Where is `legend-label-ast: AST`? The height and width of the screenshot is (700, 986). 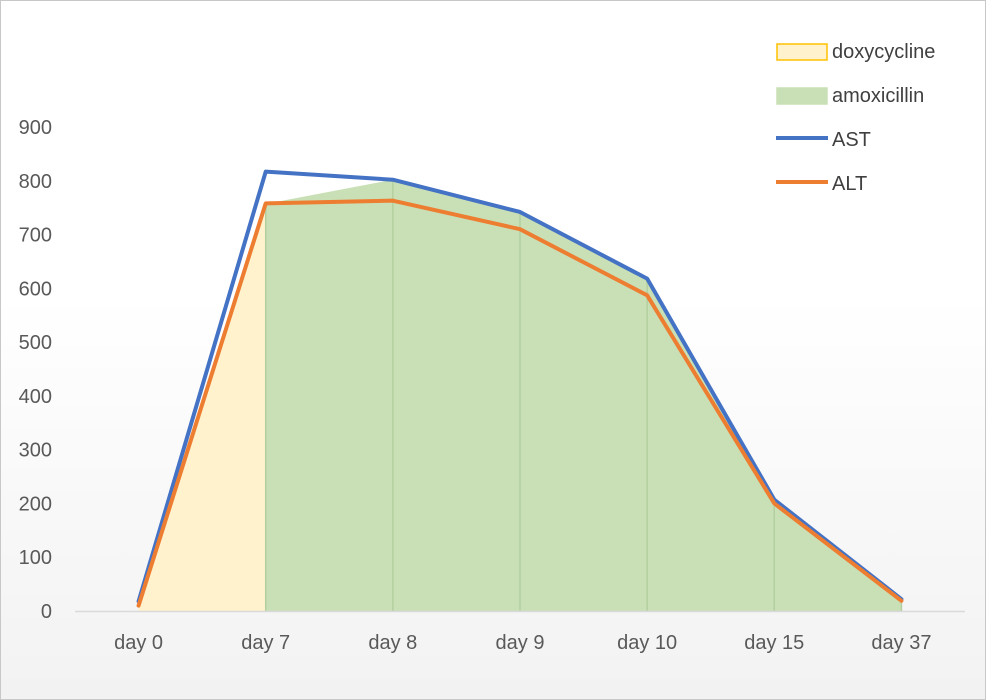
legend-label-ast: AST is located at coordinates (851, 140).